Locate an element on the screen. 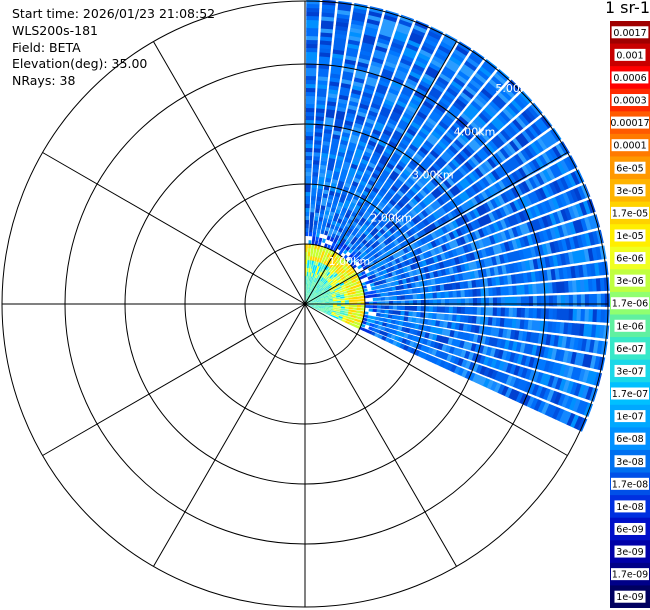 This screenshot has width=650, height=610. colorbar-label: 6e-05 is located at coordinates (629, 168).